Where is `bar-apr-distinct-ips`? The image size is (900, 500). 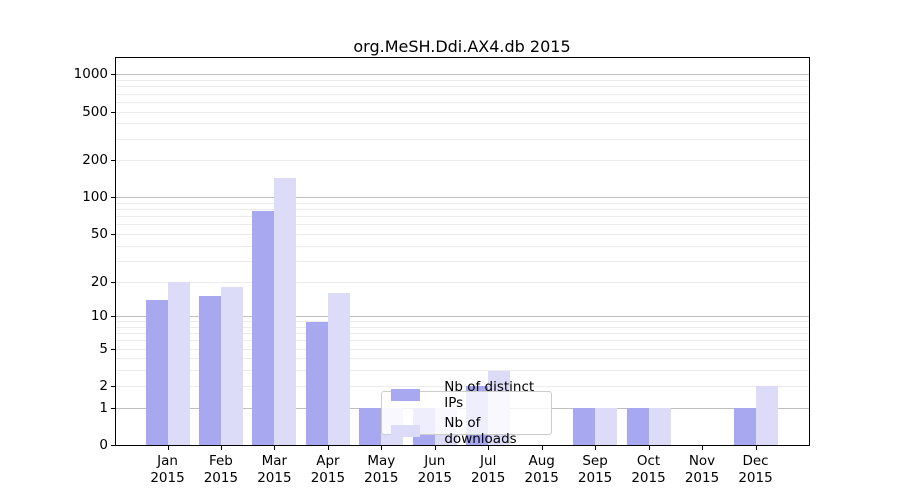
bar-apr-distinct-ips is located at coordinates (316, 383).